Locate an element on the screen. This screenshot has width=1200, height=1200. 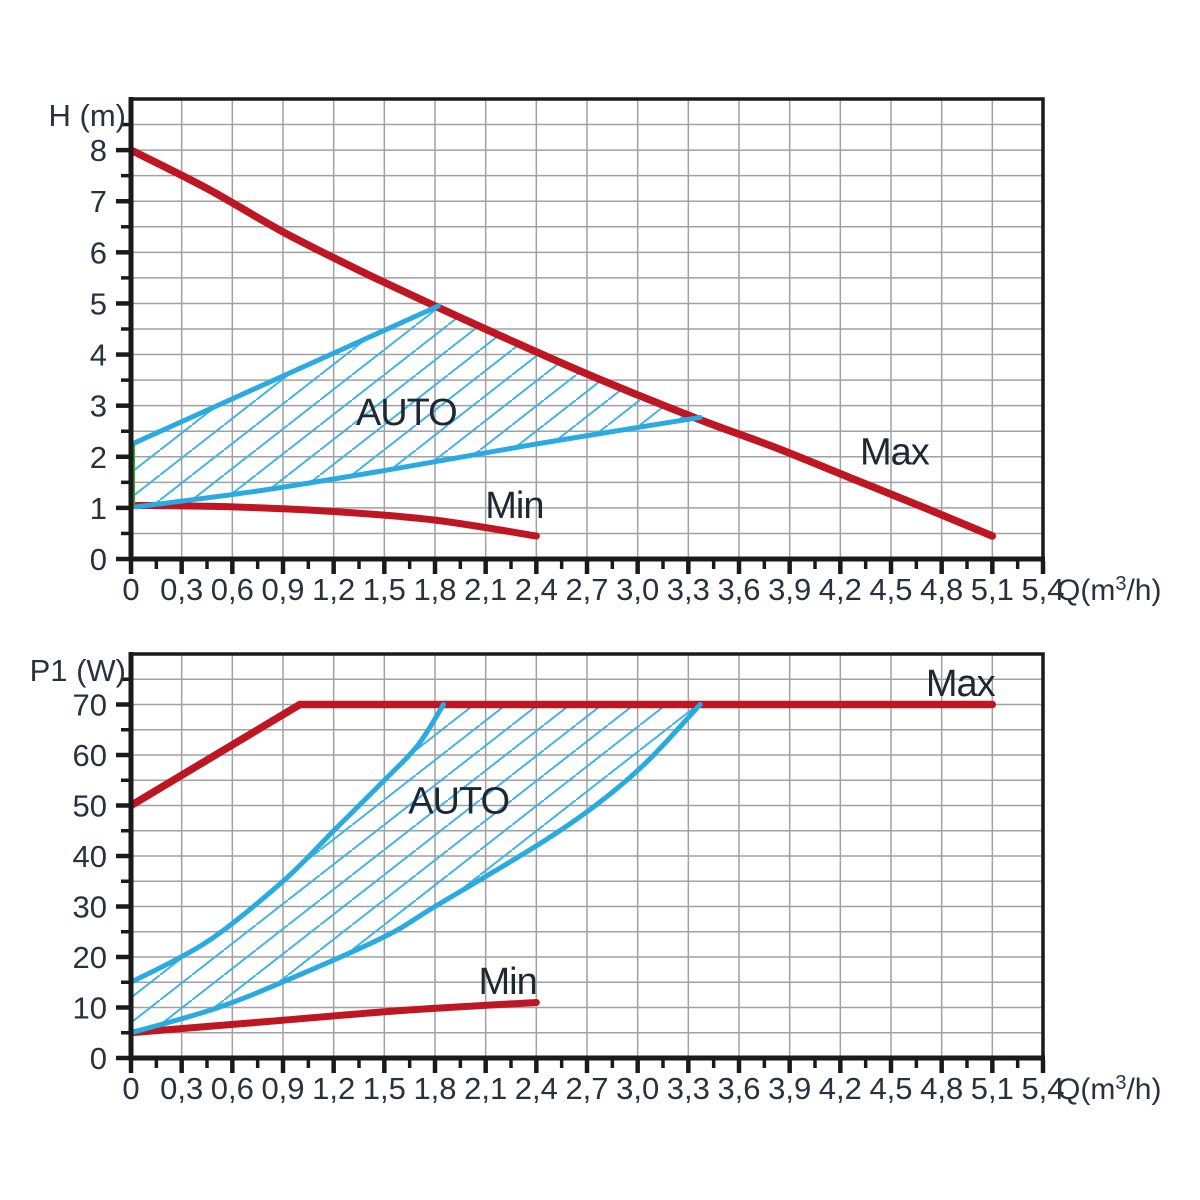
y-axis-title: H (m) is located at coordinates (87, 115).